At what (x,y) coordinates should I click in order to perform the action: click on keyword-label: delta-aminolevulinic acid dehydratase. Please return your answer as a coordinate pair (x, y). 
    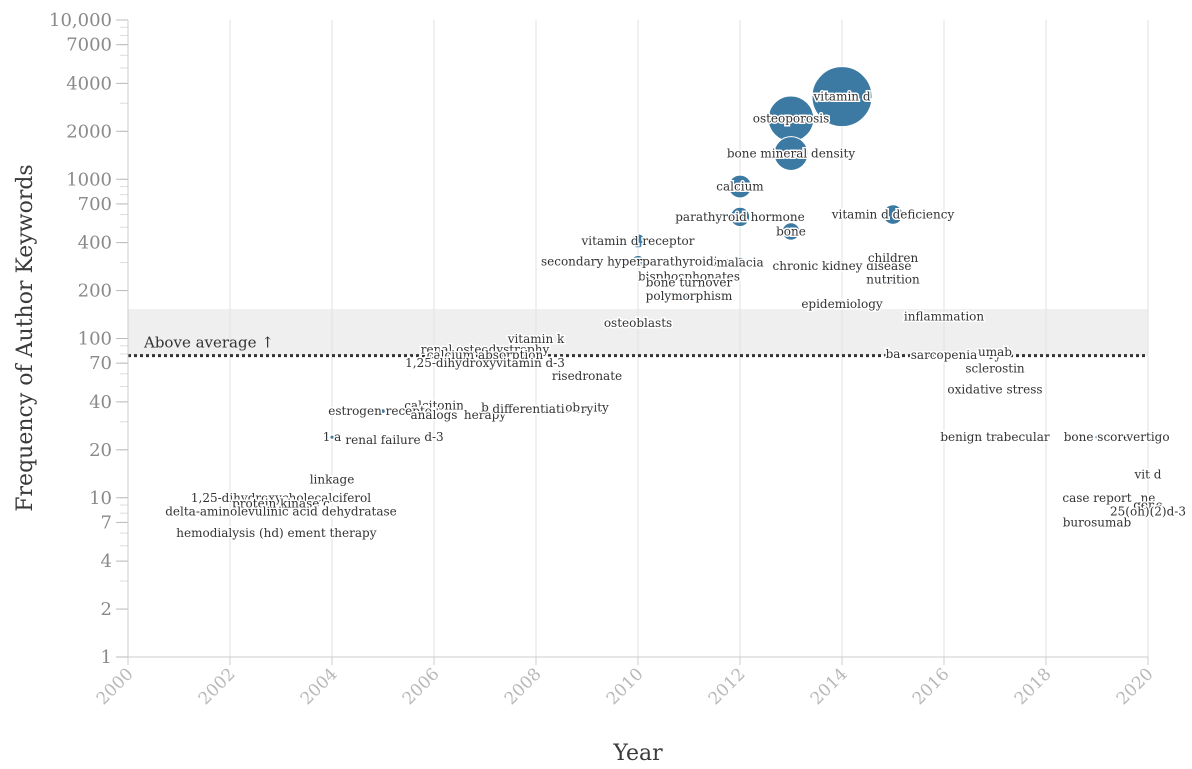
    Looking at the image, I should click on (281, 511).